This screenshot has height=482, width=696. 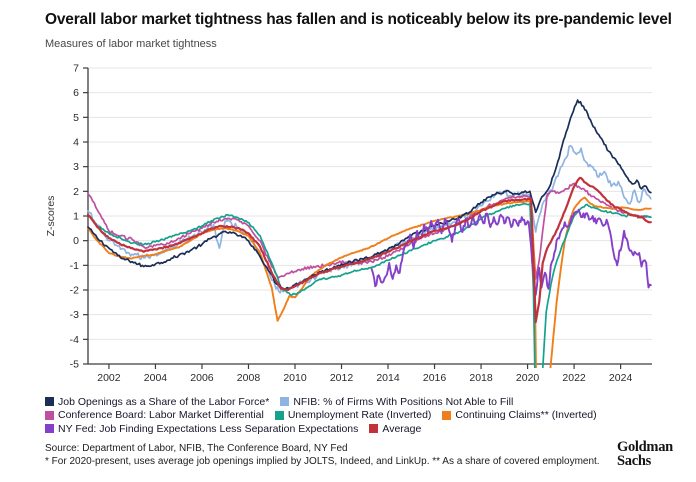 What do you see at coordinates (574, 378) in the screenshot?
I see `x-tick-label: 2022` at bounding box center [574, 378].